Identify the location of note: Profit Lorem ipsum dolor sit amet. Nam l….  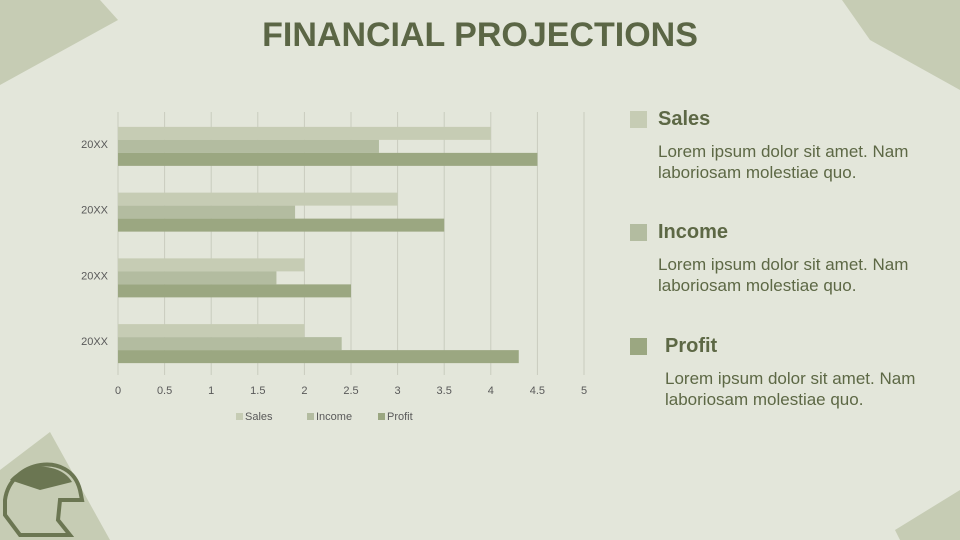
(783, 372).